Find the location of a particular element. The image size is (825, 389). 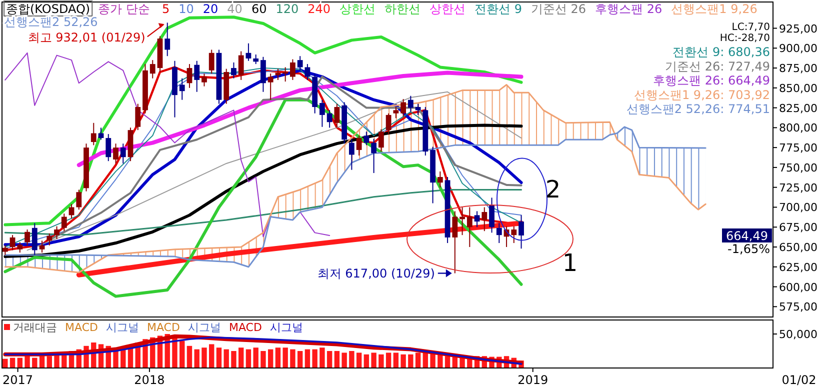

y-tick-label: 875,00 is located at coordinates (798, 69).